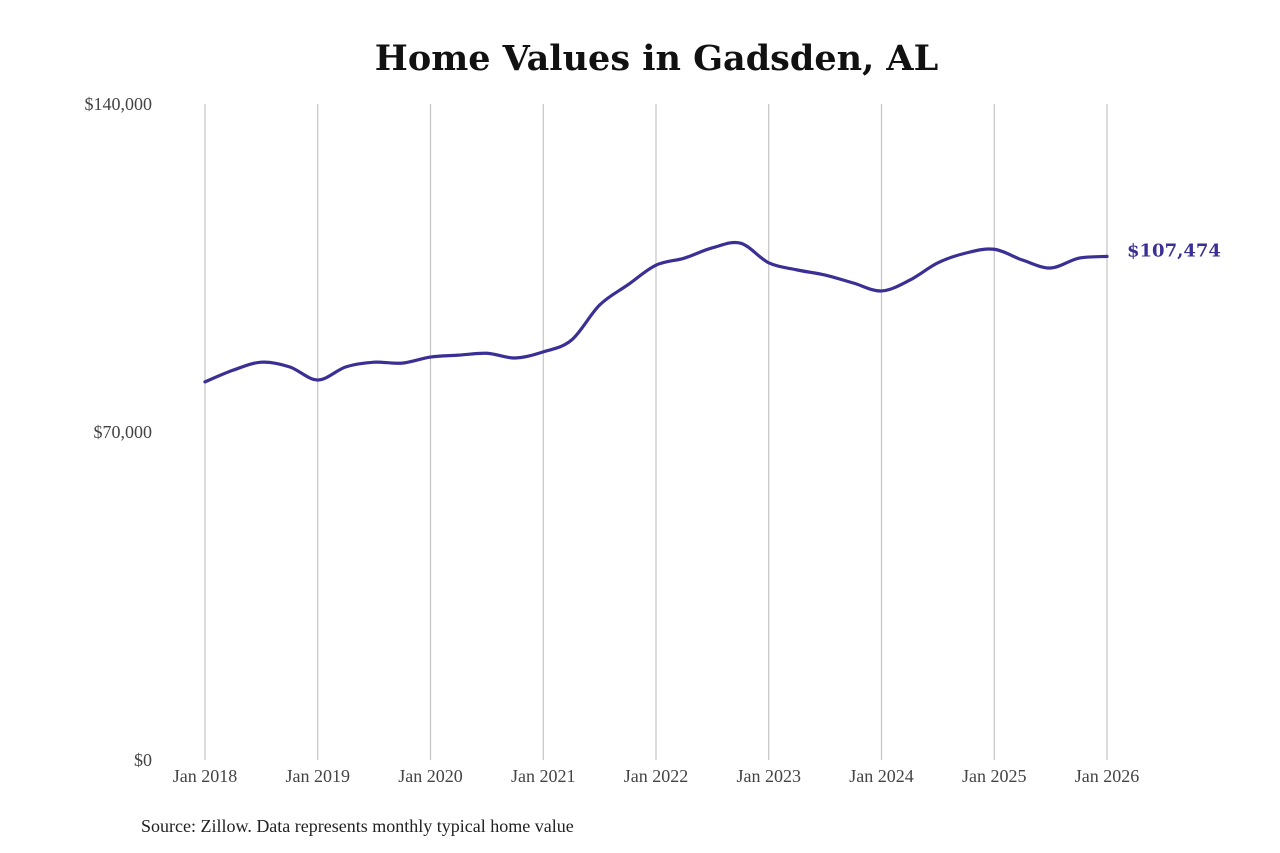  Describe the element at coordinates (119, 104) in the screenshot. I see `y-tick-label: $140,000` at that location.